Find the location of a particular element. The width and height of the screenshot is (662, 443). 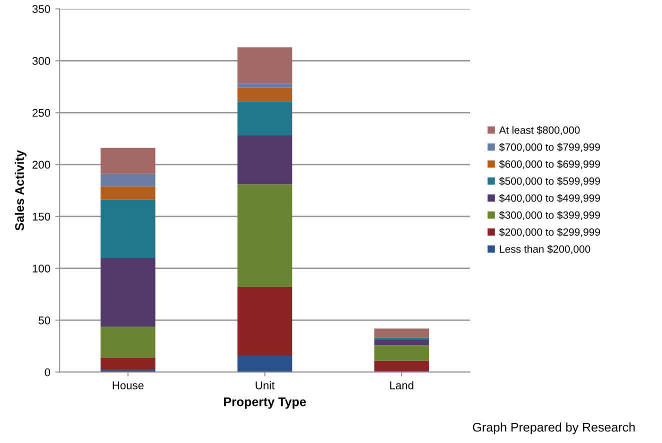

y-tick-label: 100 is located at coordinates (41, 268).